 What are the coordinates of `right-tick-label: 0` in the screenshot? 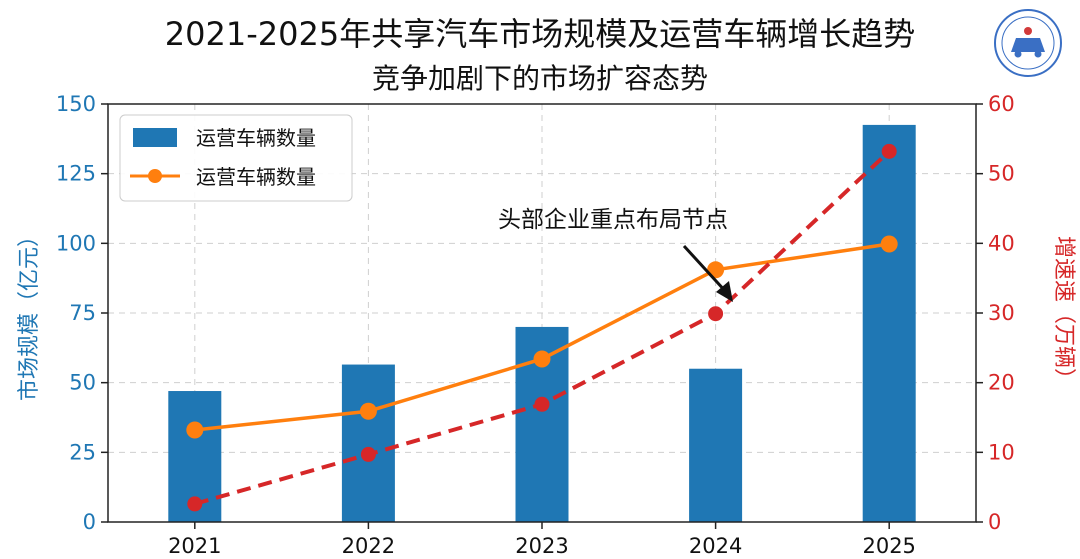 It's located at (994, 522).